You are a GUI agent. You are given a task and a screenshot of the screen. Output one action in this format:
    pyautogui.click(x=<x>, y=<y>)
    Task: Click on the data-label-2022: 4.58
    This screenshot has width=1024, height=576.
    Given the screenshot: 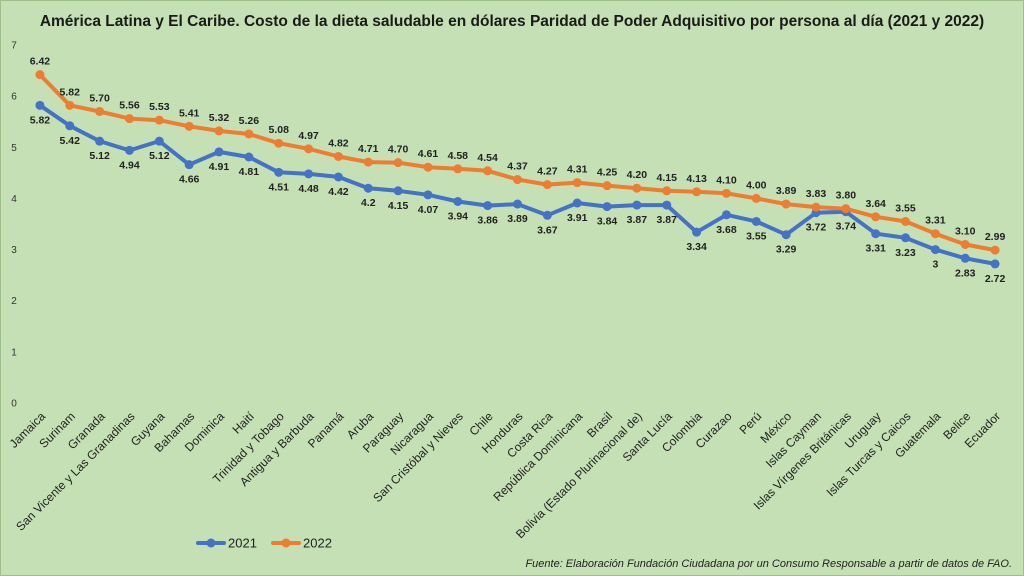 What is the action you would take?
    pyautogui.click(x=458, y=156)
    